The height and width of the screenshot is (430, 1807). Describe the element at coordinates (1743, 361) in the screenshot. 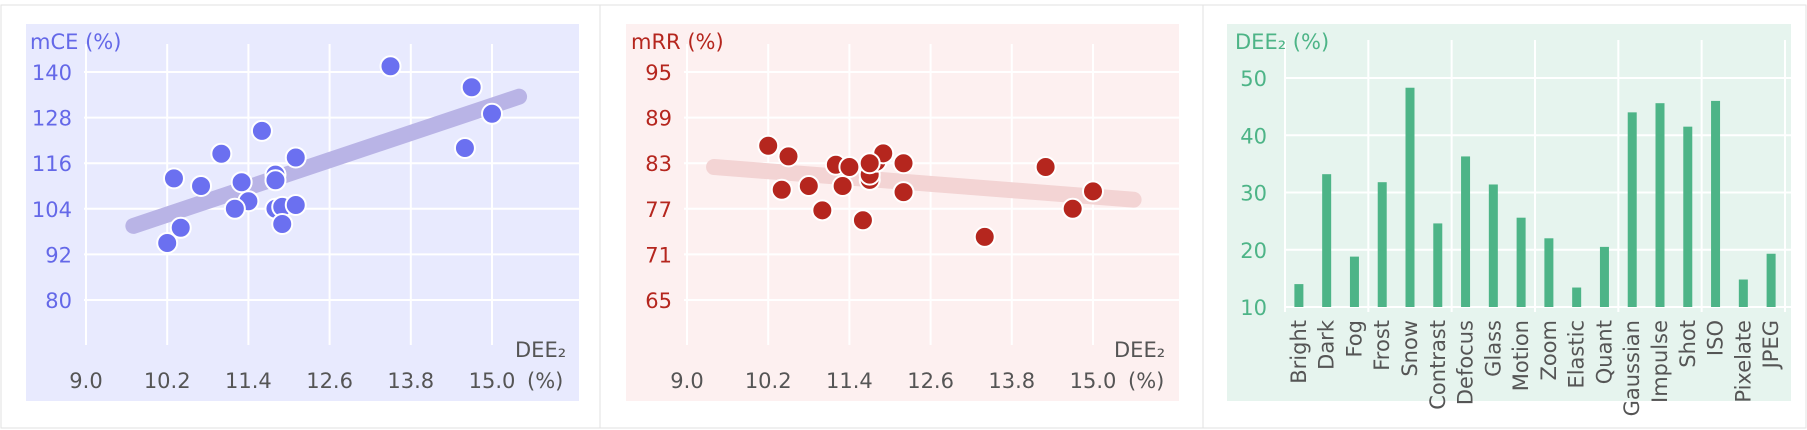

I see `category-label: Pixelate` at that location.